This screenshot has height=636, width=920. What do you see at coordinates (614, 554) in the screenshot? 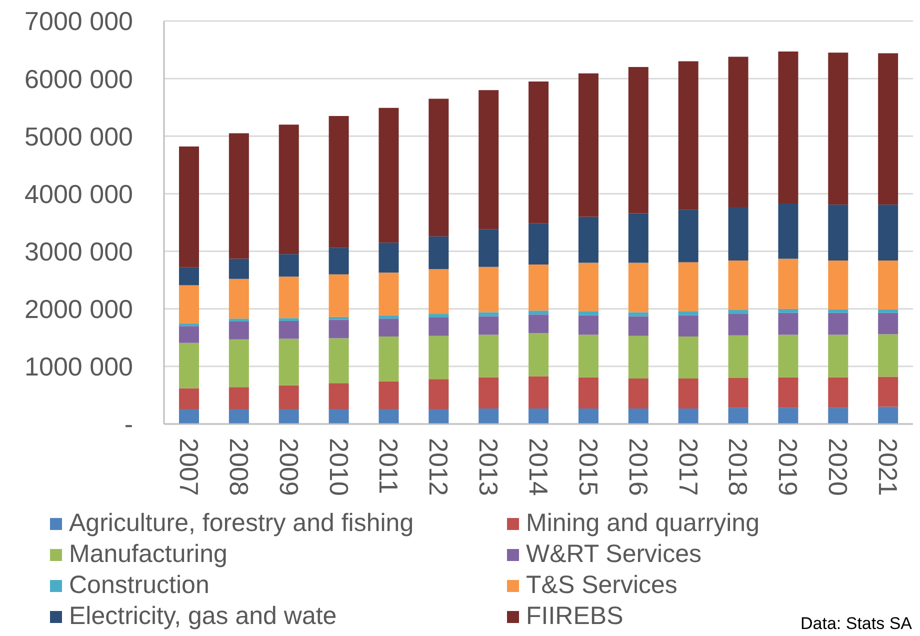
I see `legend-label: W&RT Services` at bounding box center [614, 554].